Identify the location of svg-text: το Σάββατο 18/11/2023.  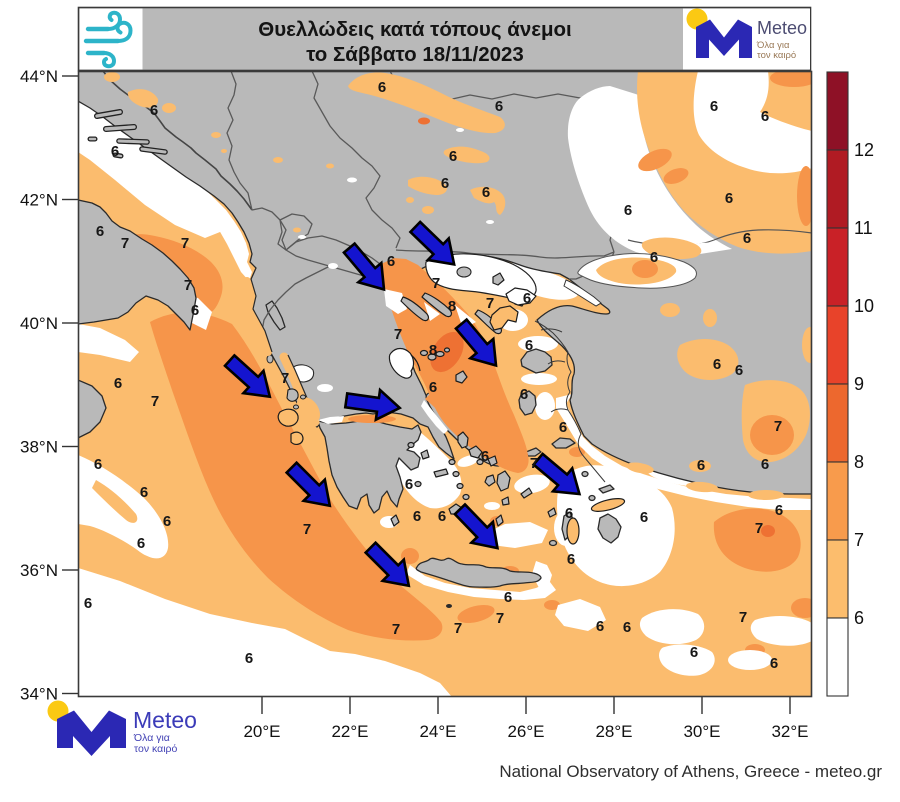
(415, 54).